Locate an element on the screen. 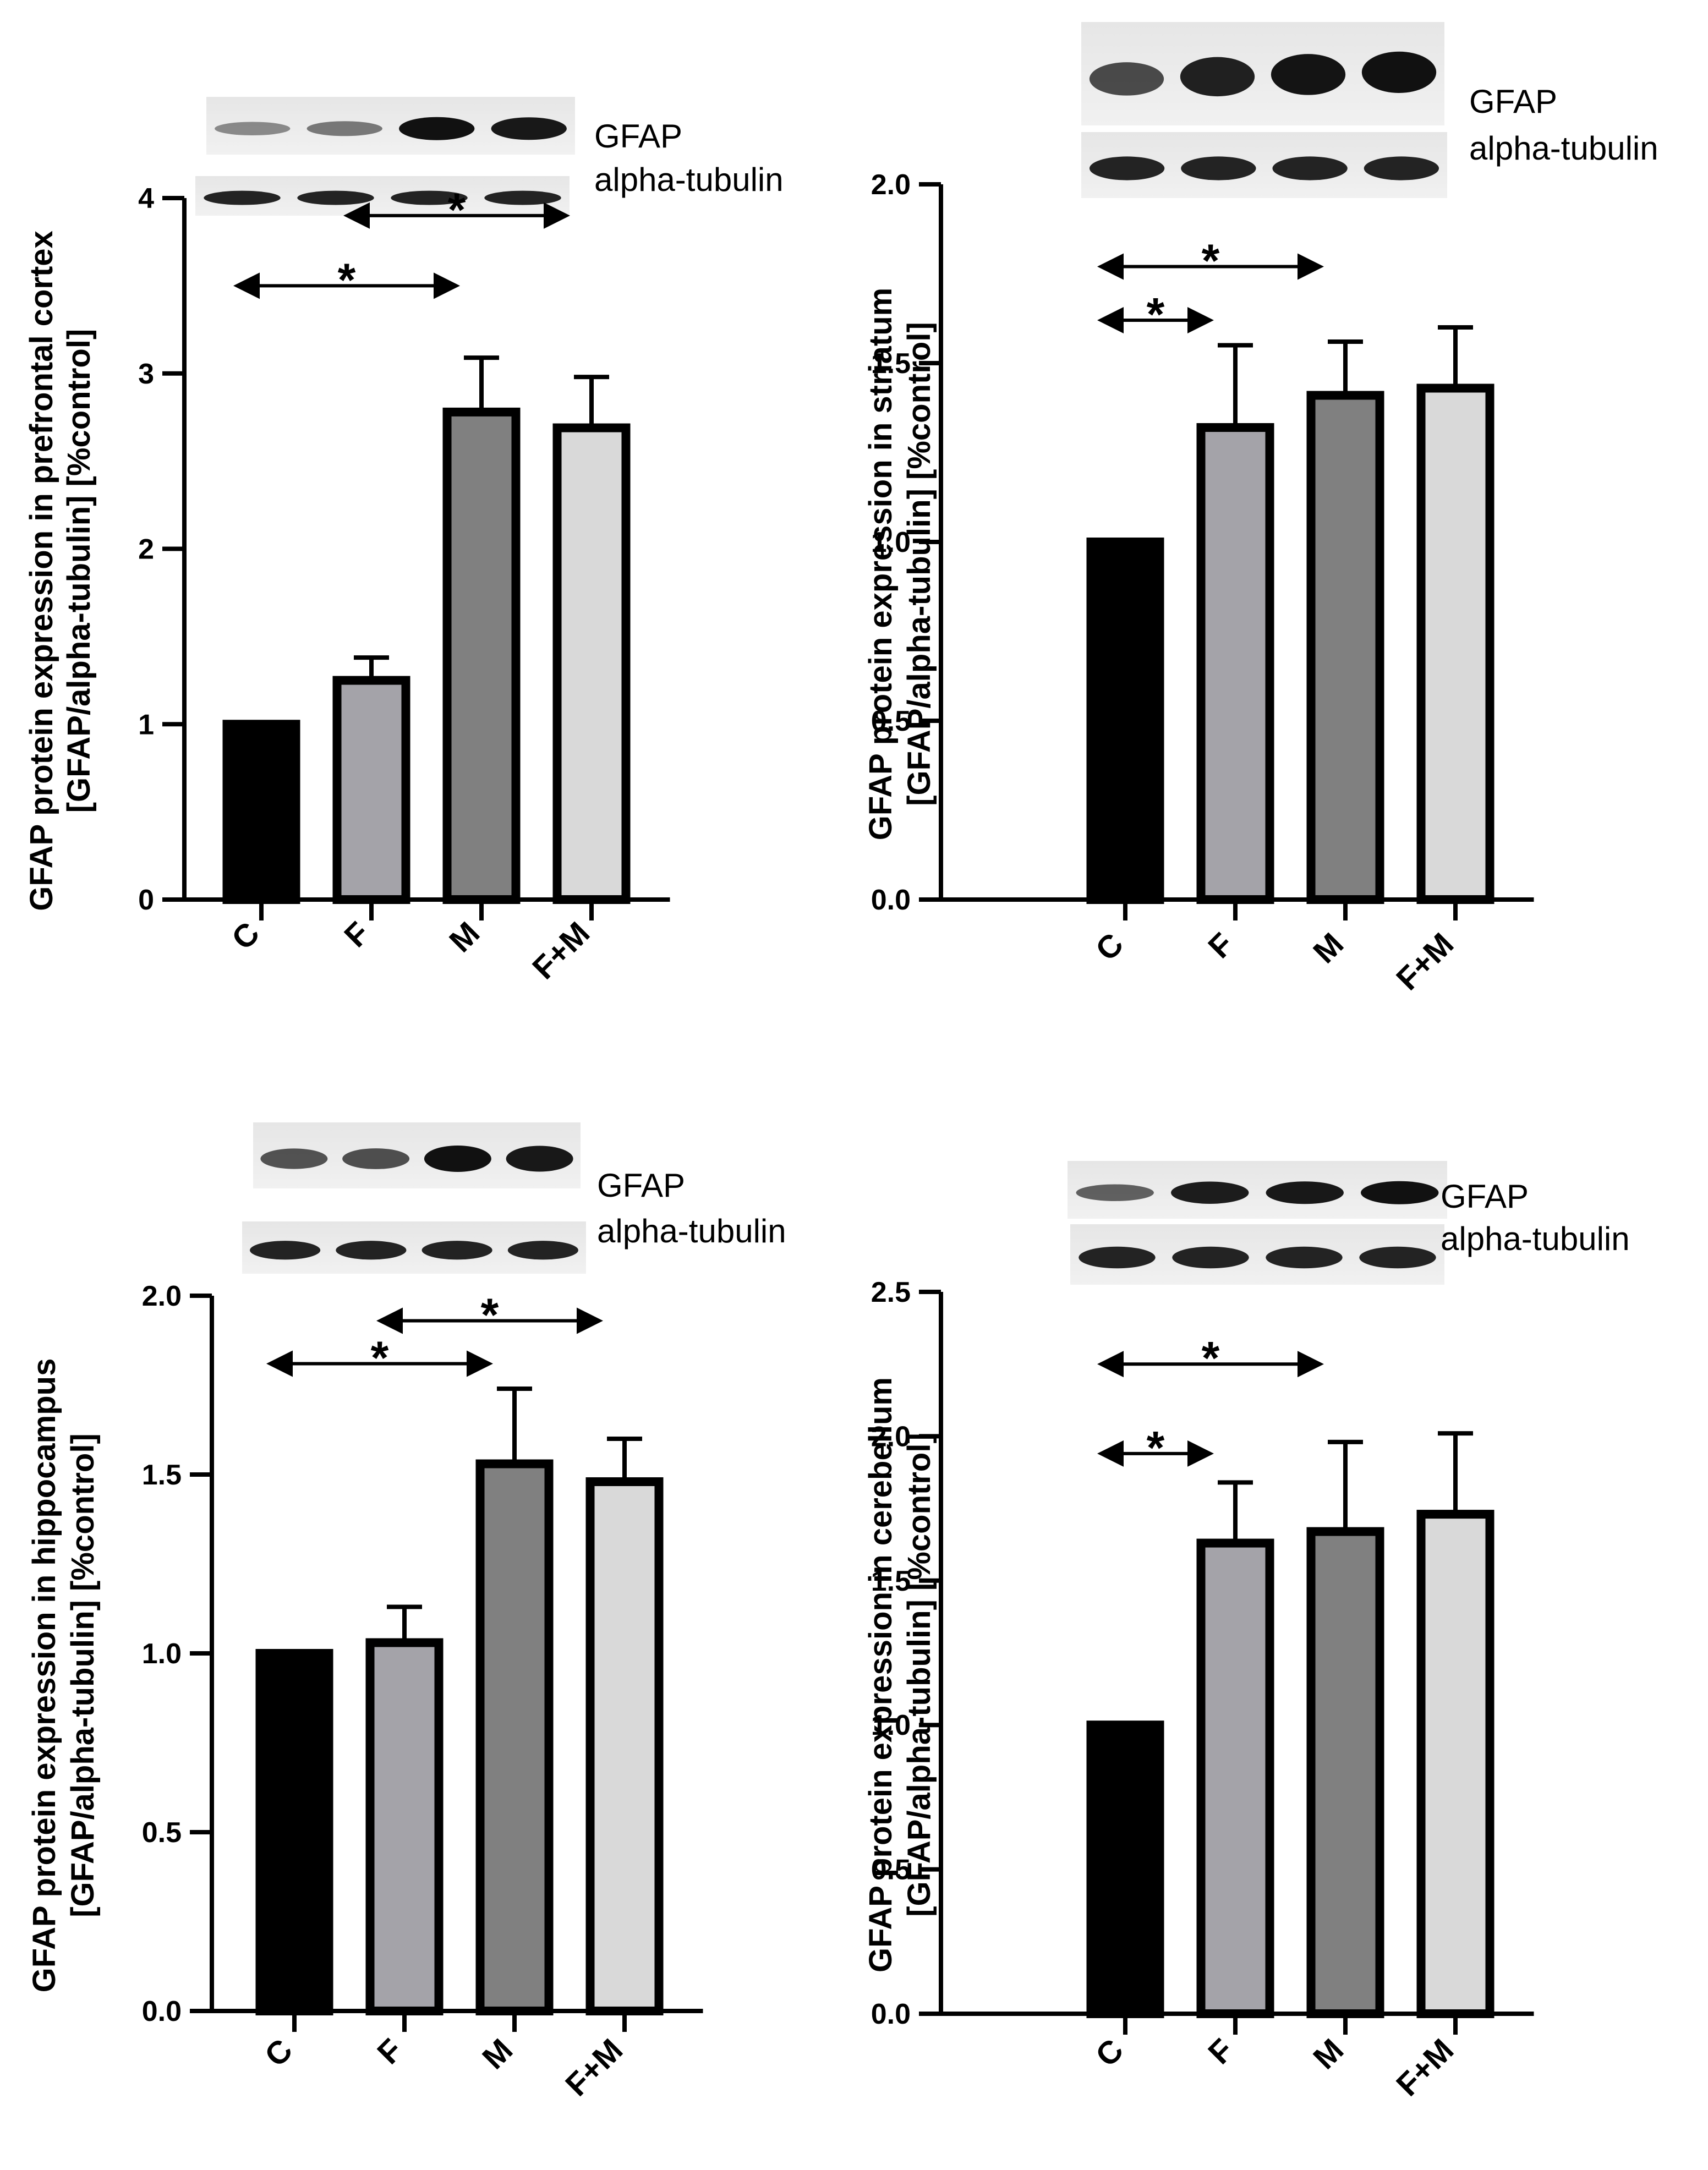  y-tick-label: 2 is located at coordinates (146, 550).